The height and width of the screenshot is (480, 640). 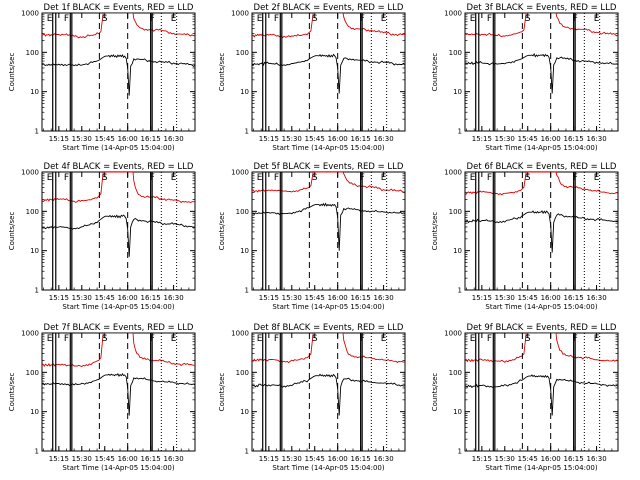 What do you see at coordinates (542, 328) in the screenshot?
I see `chart-title: Det 9f BLACK = Events, RED = LLD` at bounding box center [542, 328].